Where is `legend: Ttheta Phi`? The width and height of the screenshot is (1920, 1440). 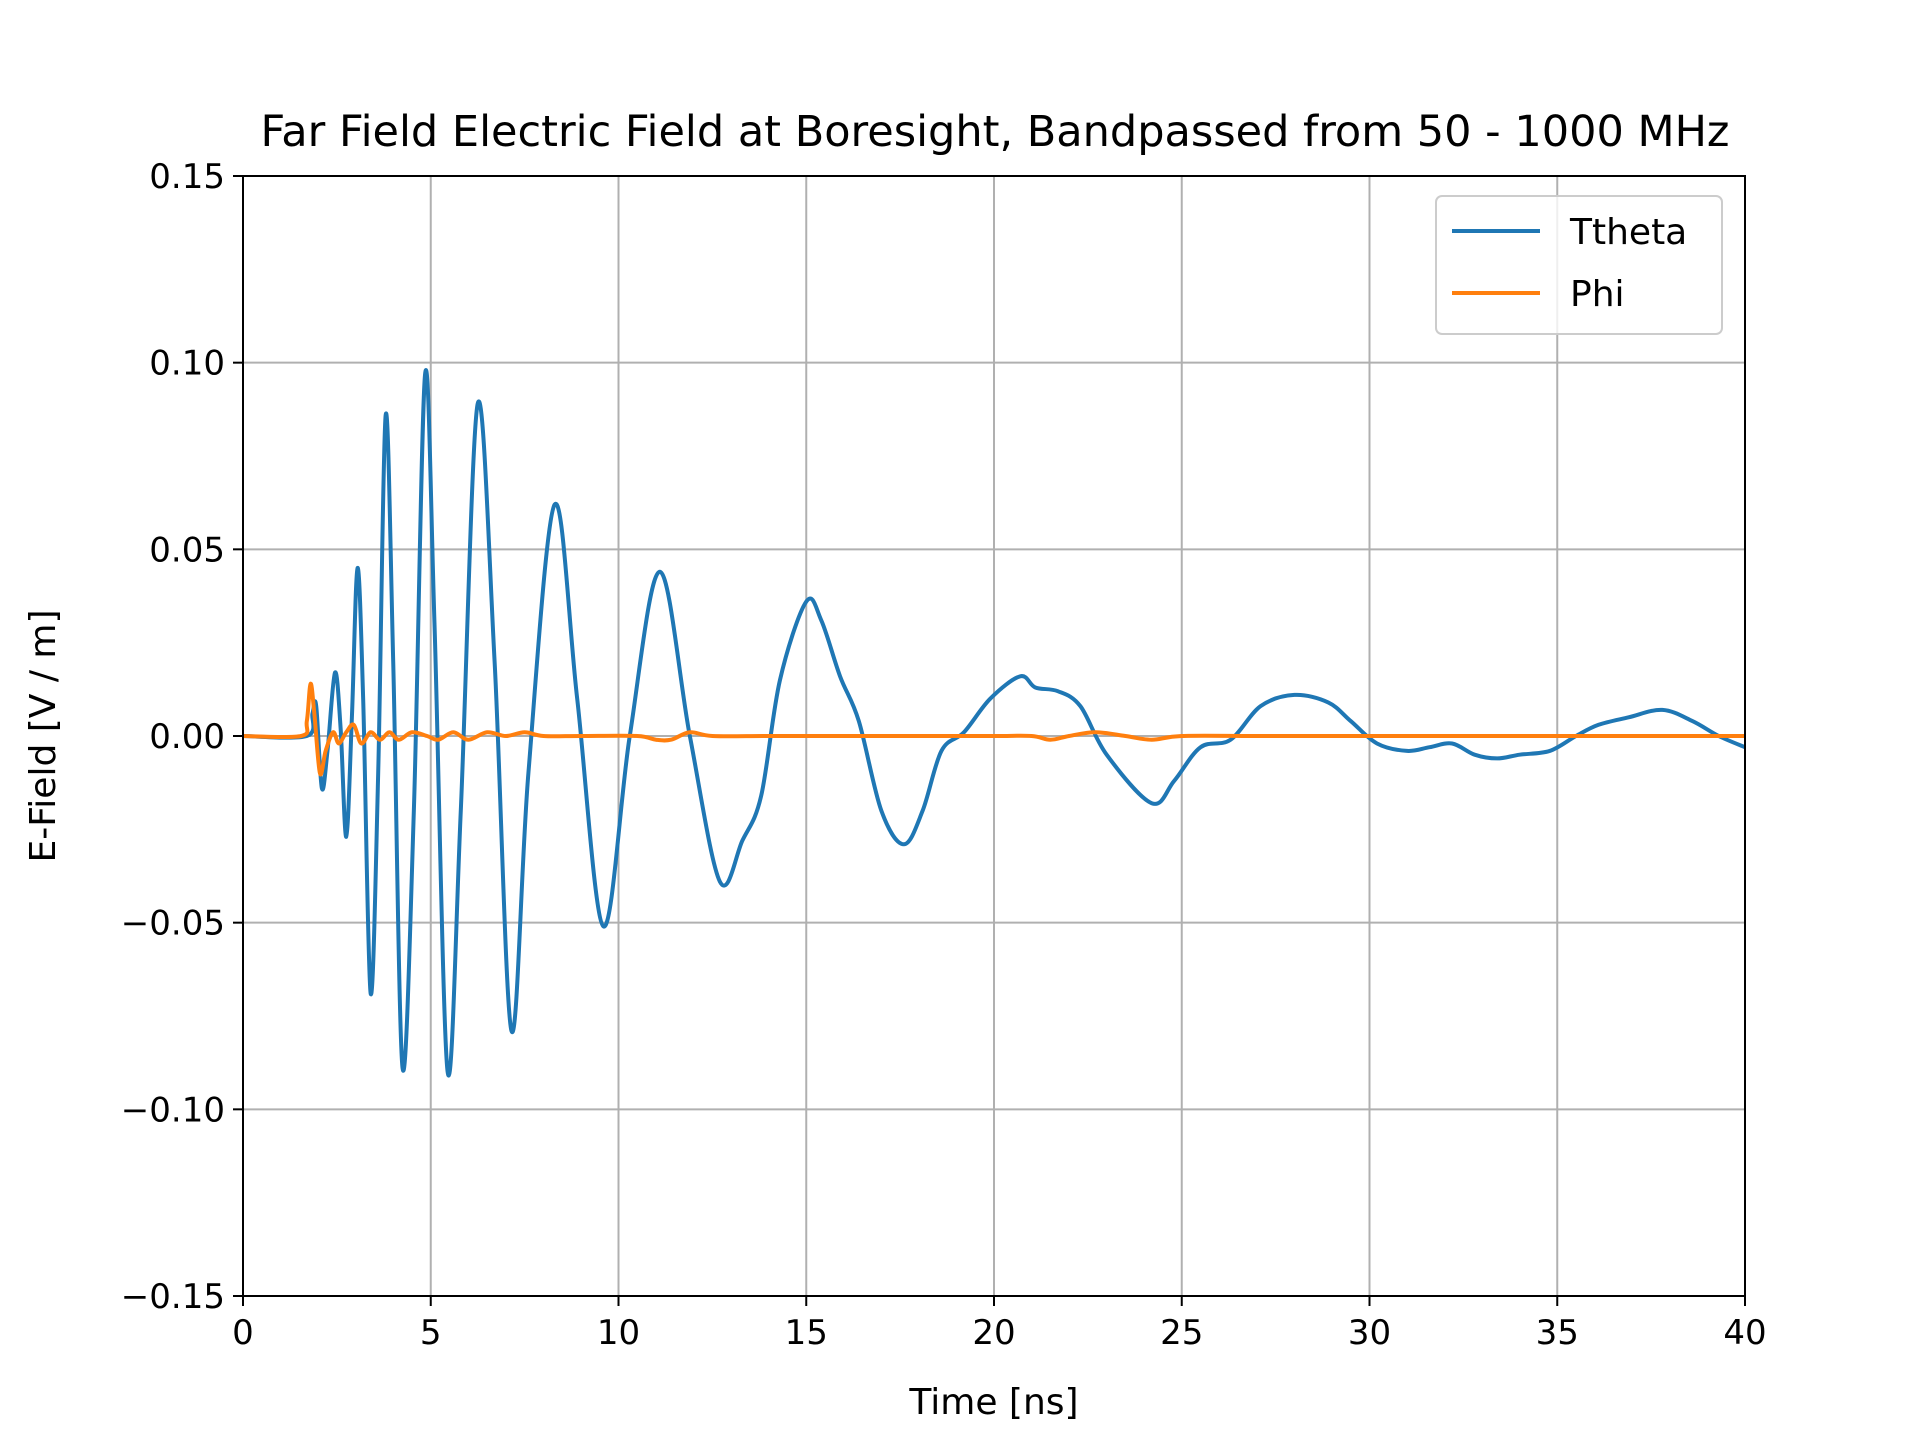
legend: Ttheta Phi is located at coordinates (1579, 265).